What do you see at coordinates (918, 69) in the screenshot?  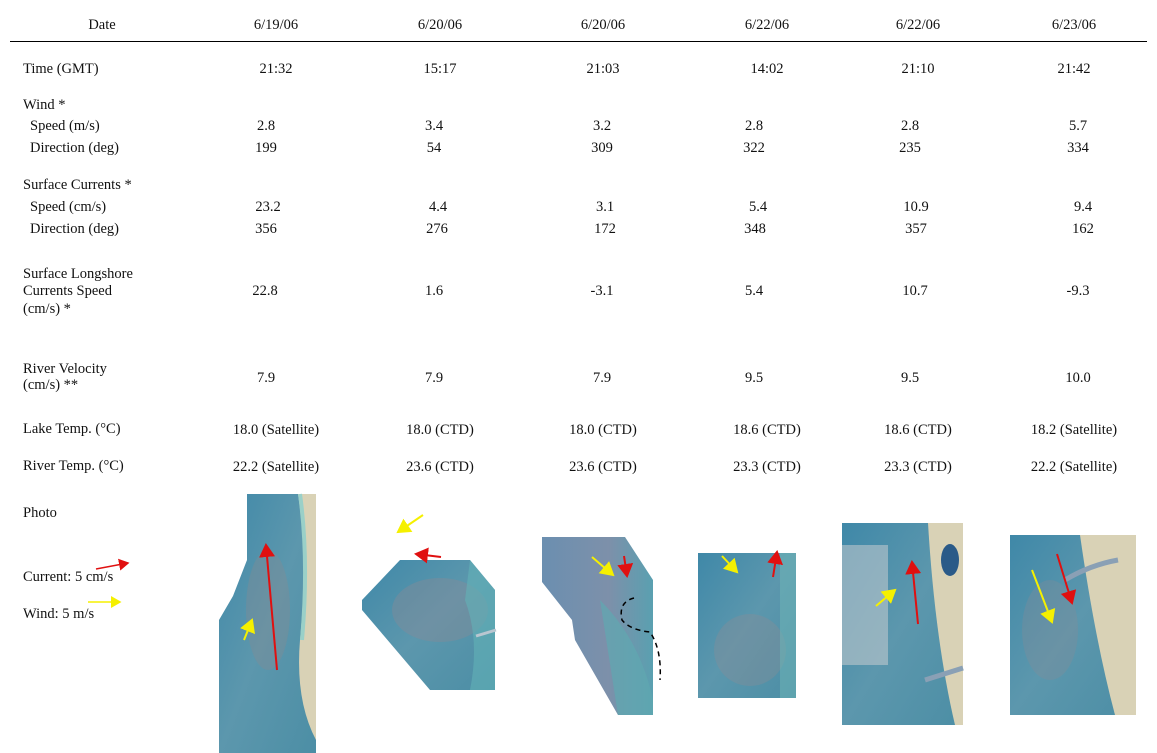 I see `cell-time: 21:10` at bounding box center [918, 69].